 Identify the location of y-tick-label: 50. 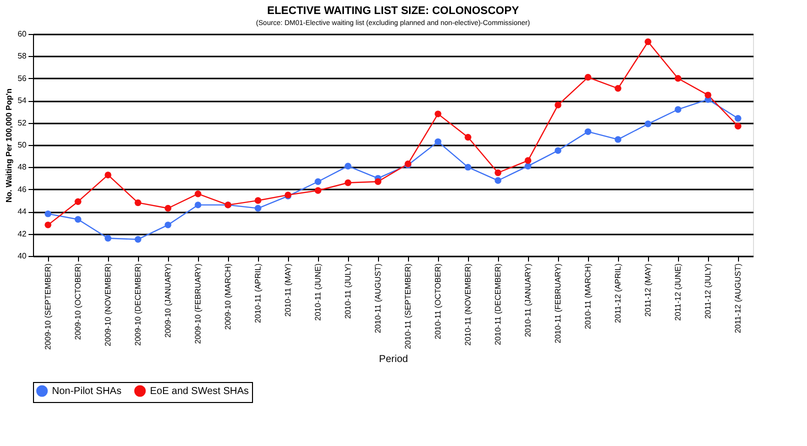
(23, 145).